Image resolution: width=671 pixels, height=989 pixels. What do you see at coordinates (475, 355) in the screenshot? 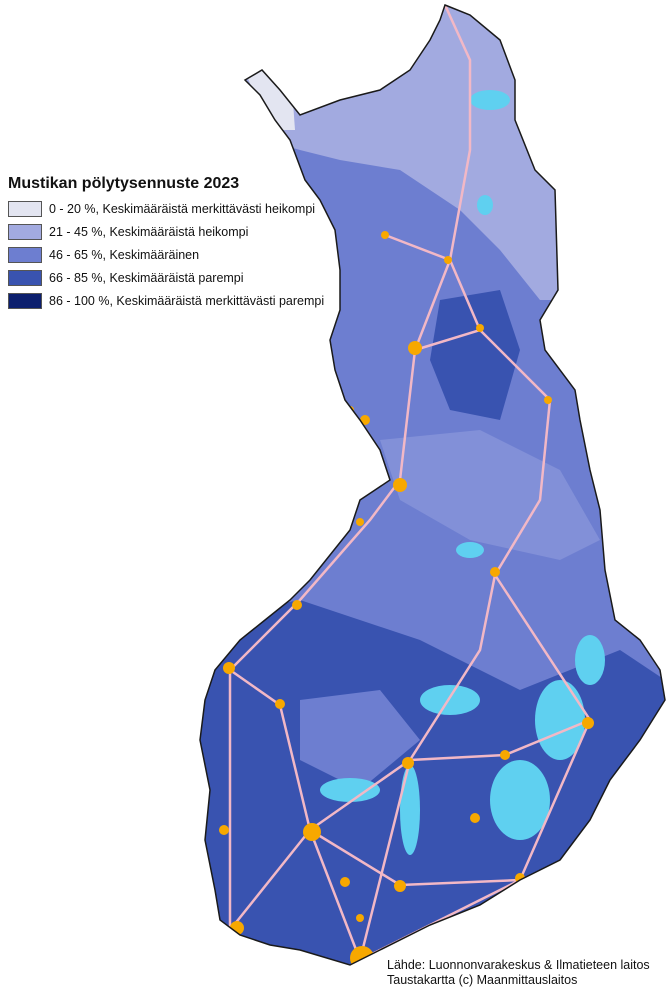
I see `region-class-4-north` at bounding box center [475, 355].